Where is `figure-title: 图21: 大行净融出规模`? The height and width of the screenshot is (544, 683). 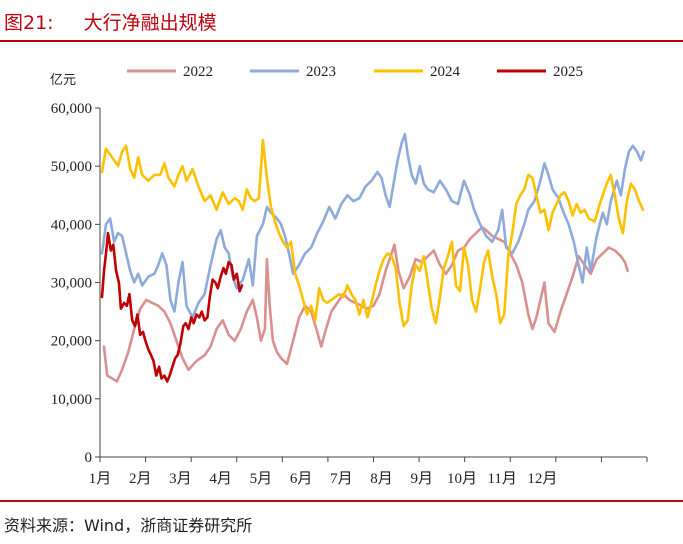
figure-title: 图21: 大行净融出规模 is located at coordinates (110, 21).